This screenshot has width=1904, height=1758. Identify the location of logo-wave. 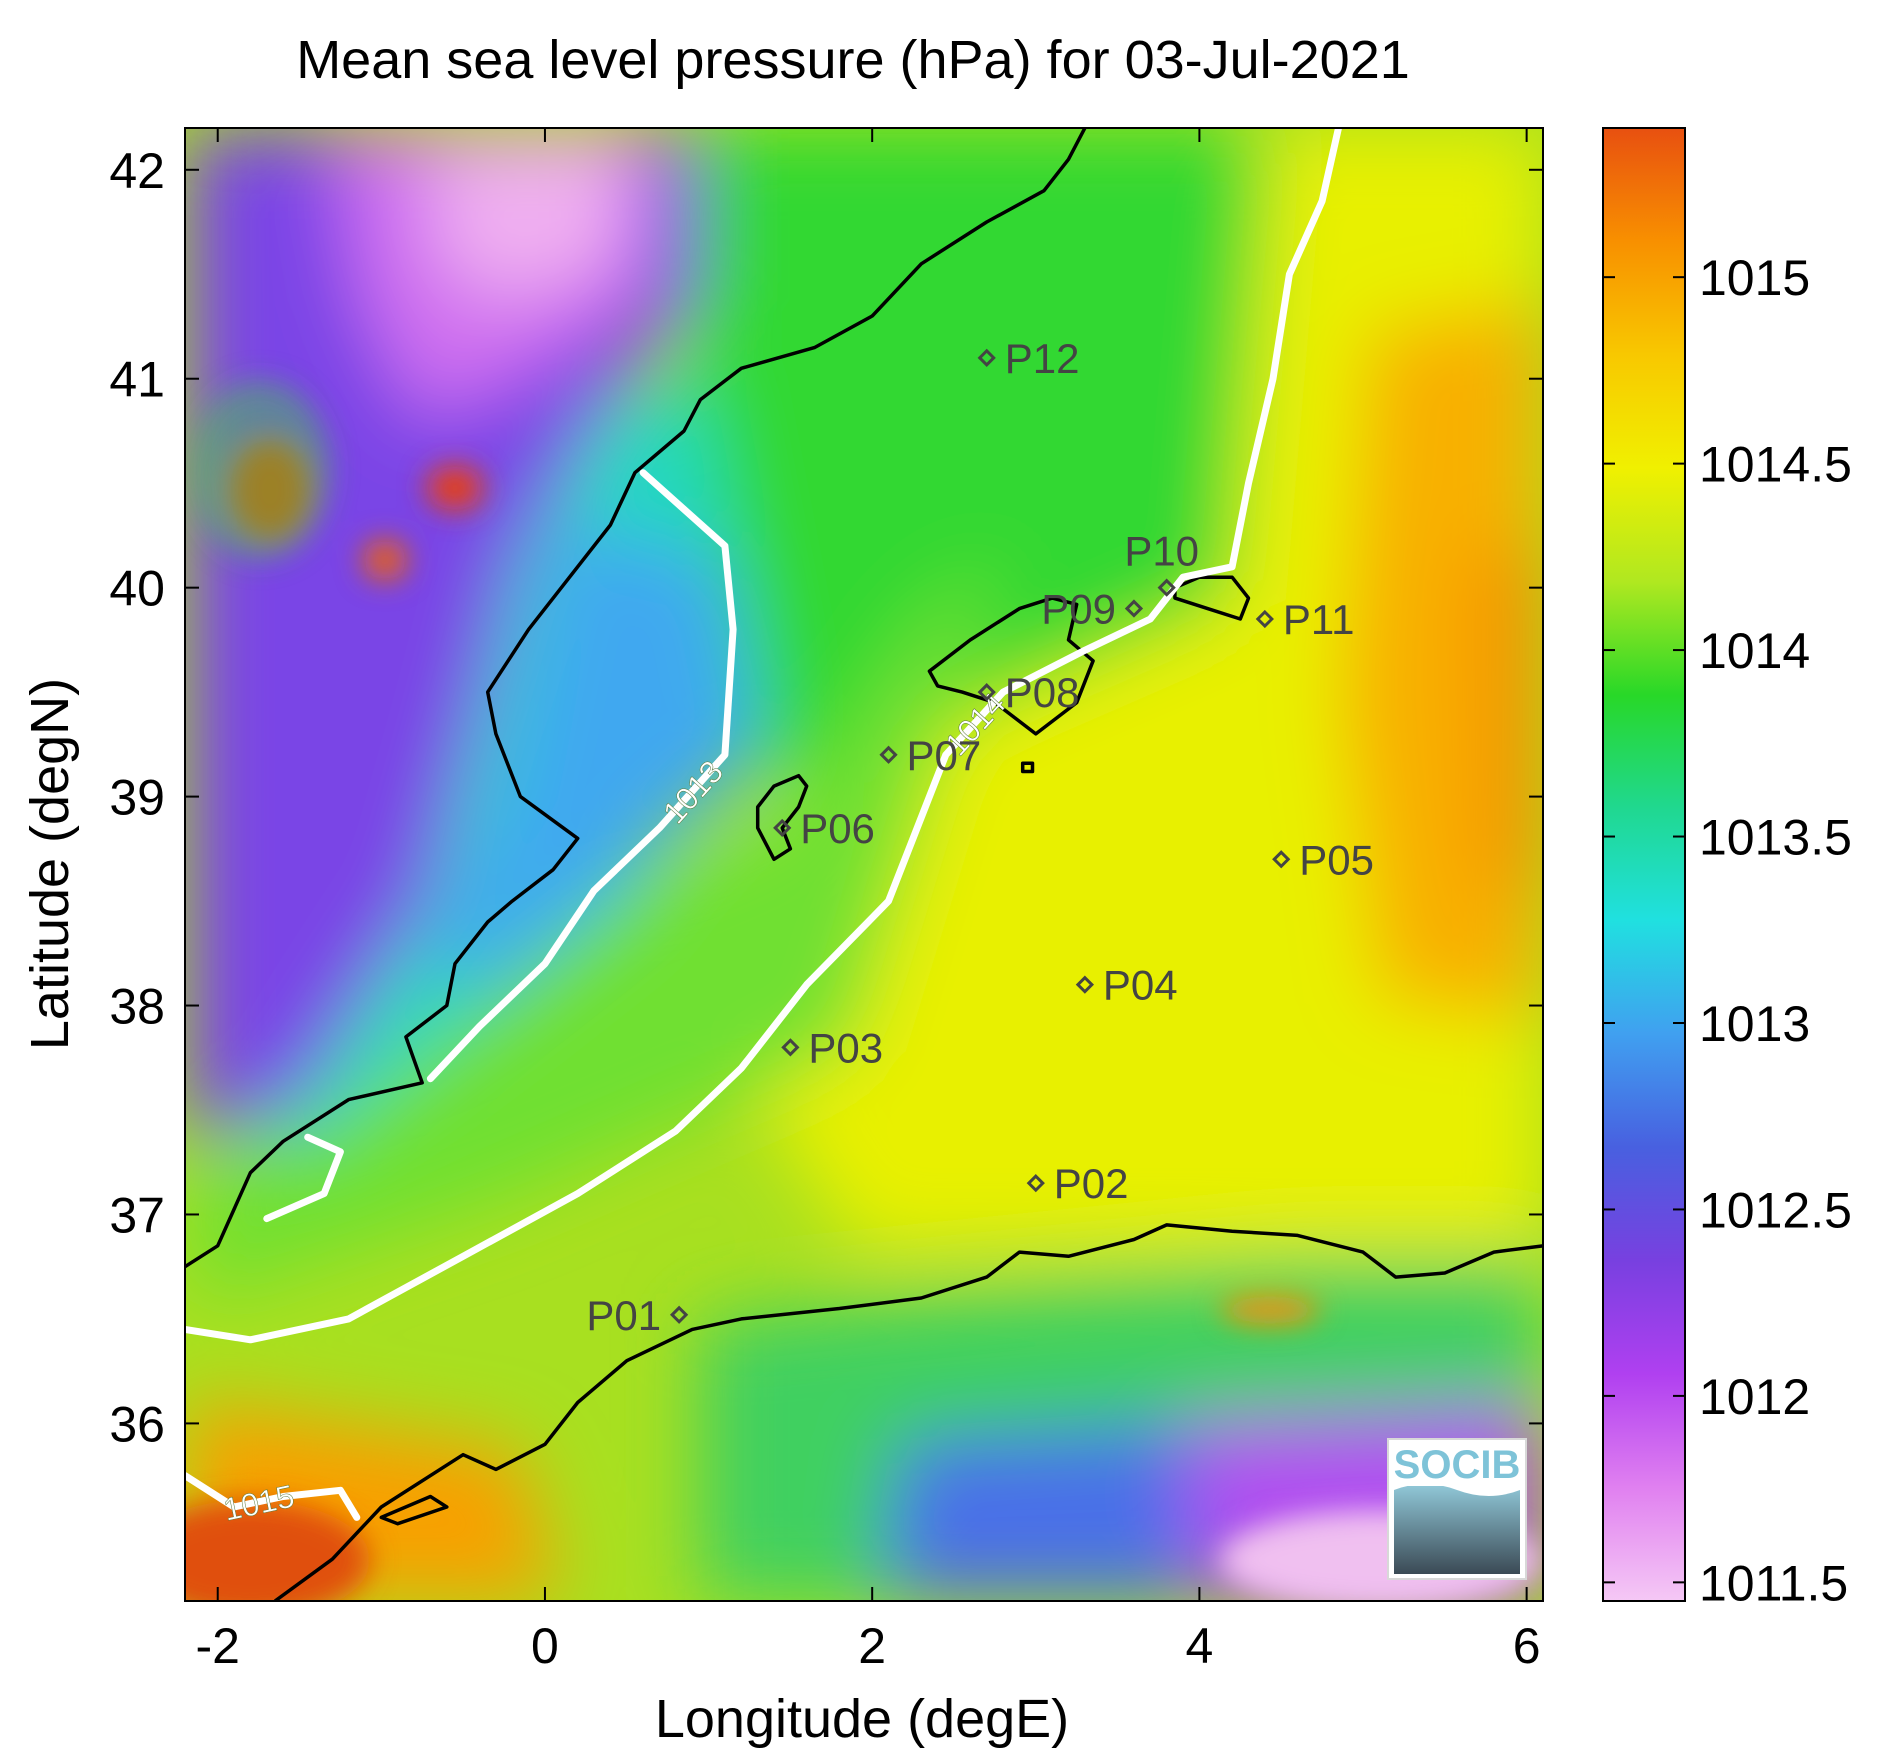
(1457, 1490).